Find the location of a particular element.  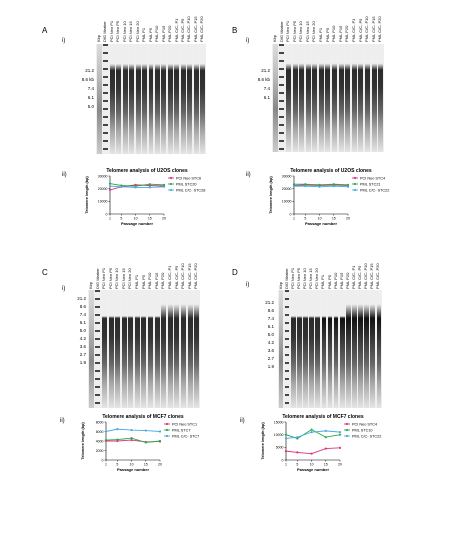

x-tick-label: 10 is located at coordinates (132, 465).